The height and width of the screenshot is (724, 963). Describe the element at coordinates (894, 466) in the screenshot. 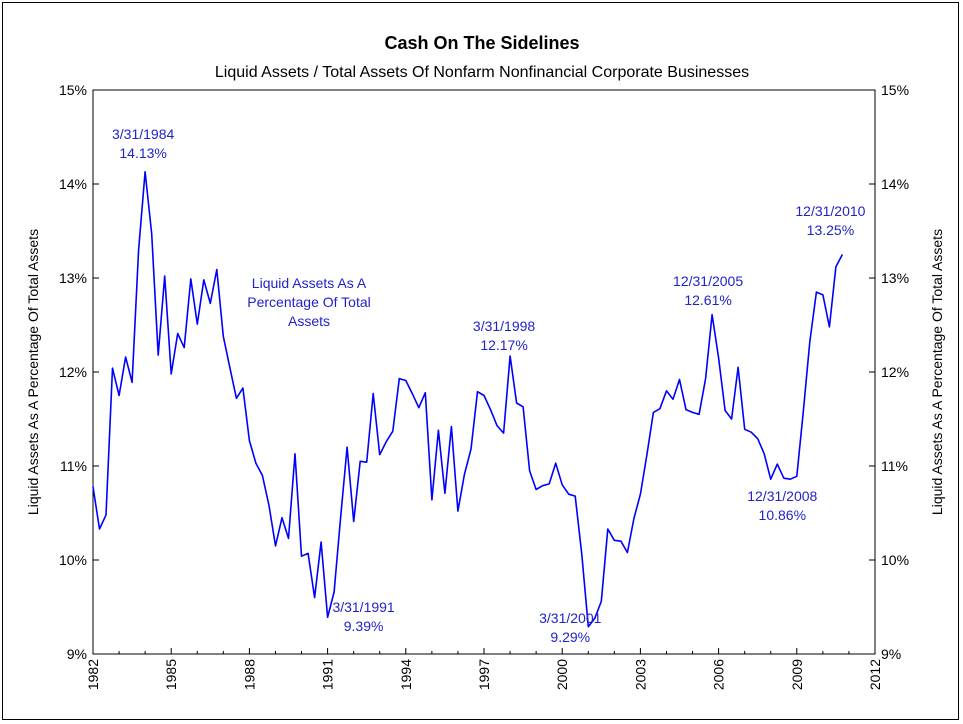

I see `y-tick-label-right: 11%` at that location.